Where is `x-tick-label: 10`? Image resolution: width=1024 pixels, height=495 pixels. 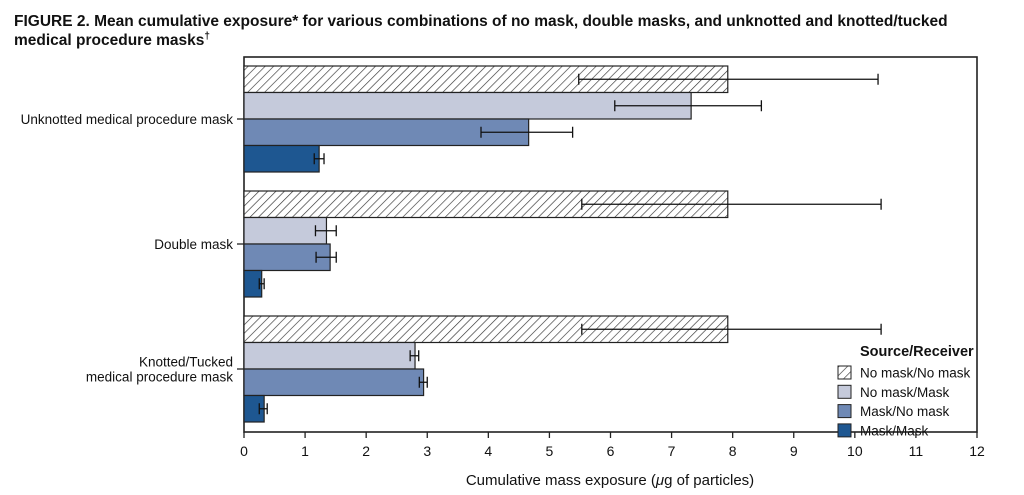
x-tick-label: 10 is located at coordinates (855, 451).